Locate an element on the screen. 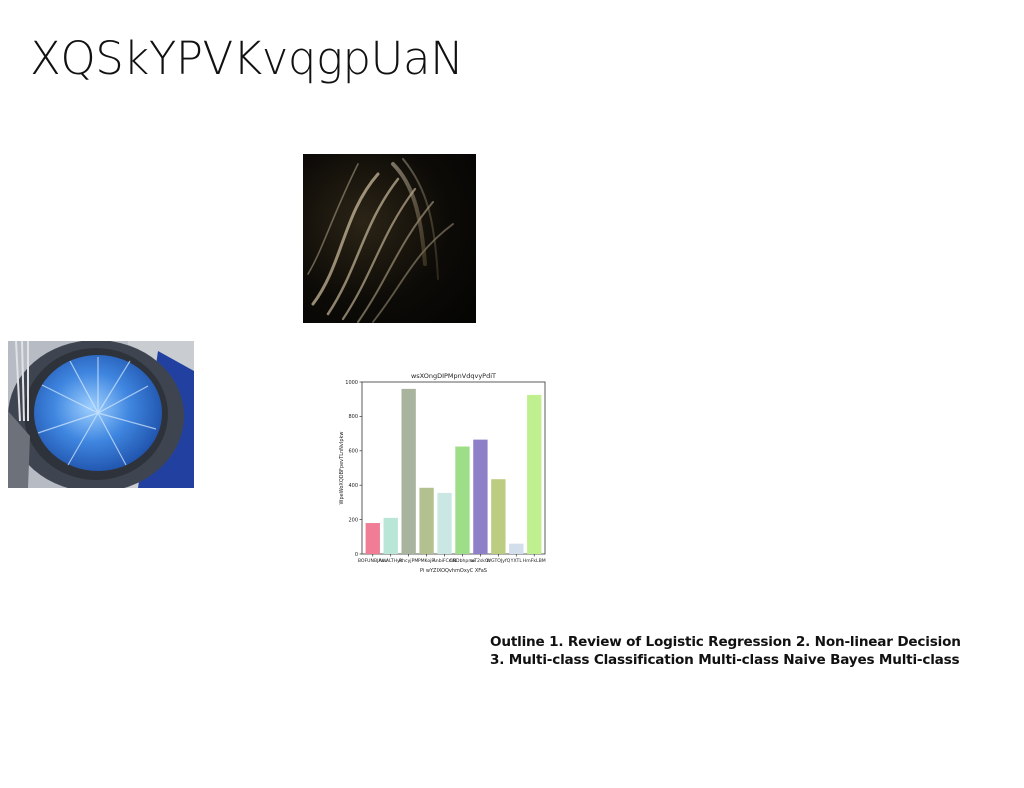  x-tick-label: wT2skOr is located at coordinates (480, 561).